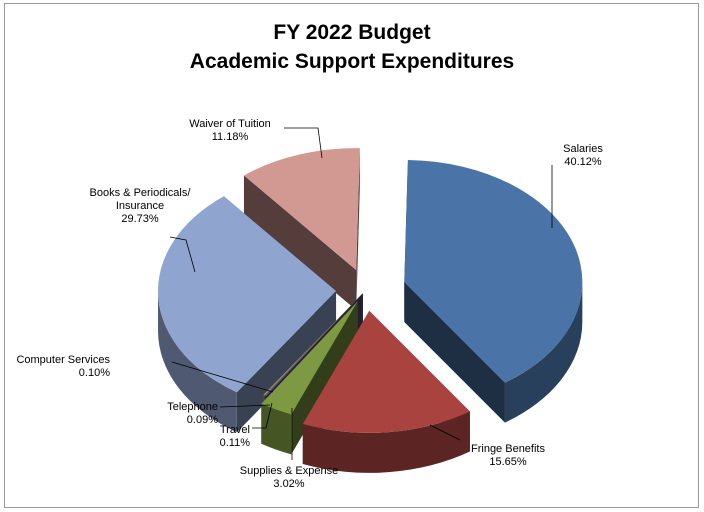 Image resolution: width=704 pixels, height=512 pixels. Describe the element at coordinates (192, 407) in the screenshot. I see `slice-label: Telephone` at that location.